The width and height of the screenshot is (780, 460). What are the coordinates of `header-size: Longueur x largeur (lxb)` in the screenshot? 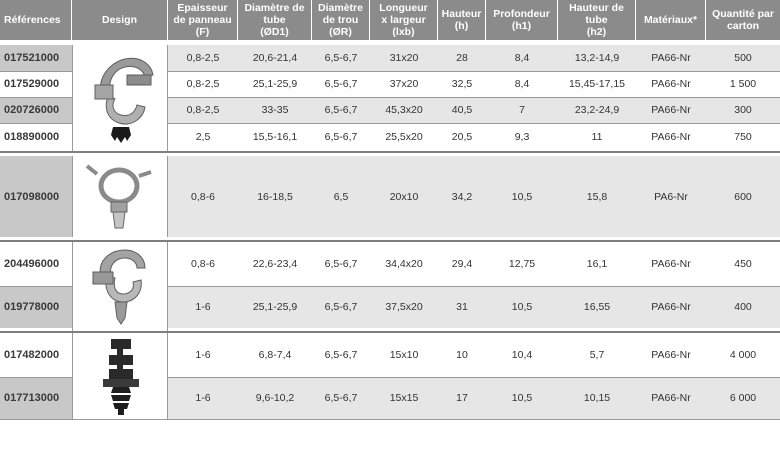 It's located at (404, 20).